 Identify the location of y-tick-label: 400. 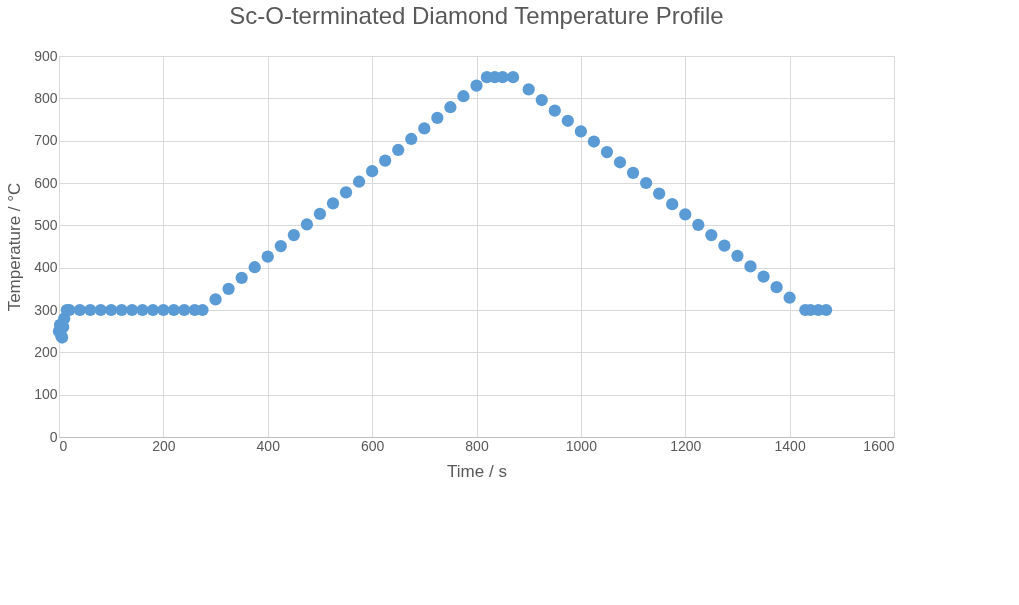
(46, 267).